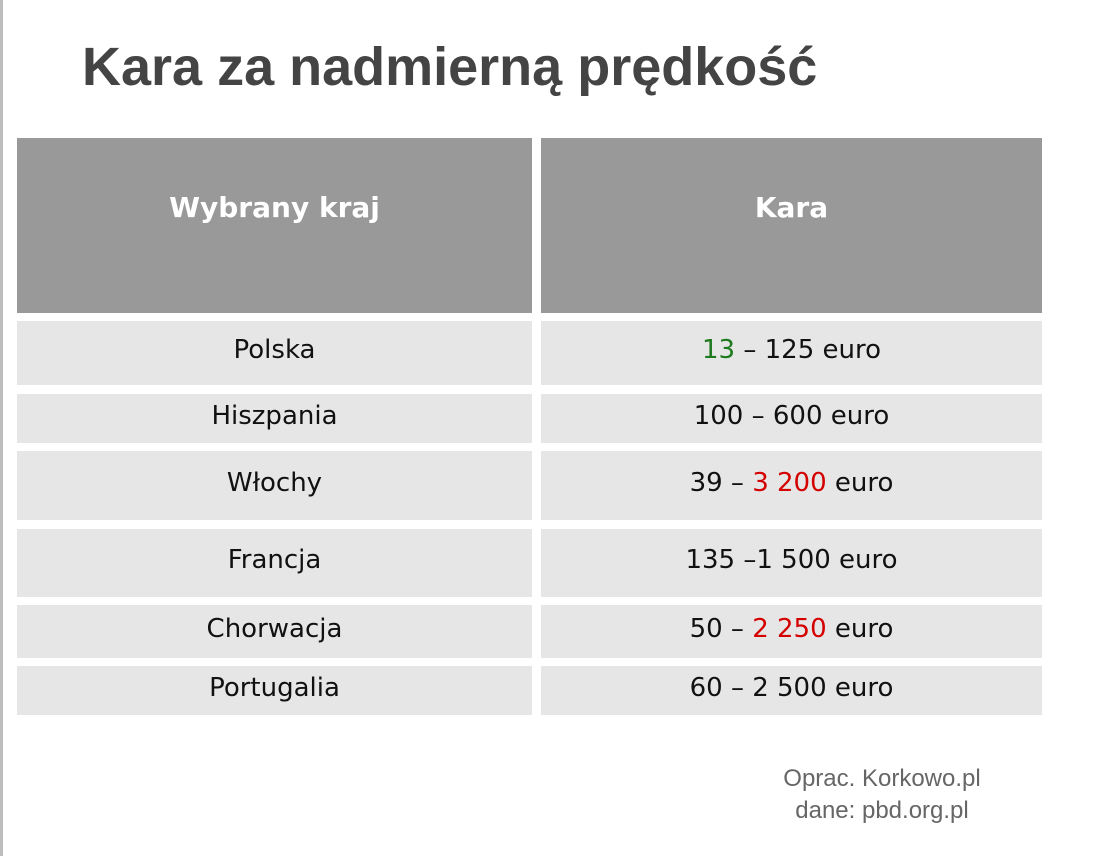 Image resolution: width=1100 pixels, height=856 pixels. I want to click on header-cell: Kara, so click(791, 225).